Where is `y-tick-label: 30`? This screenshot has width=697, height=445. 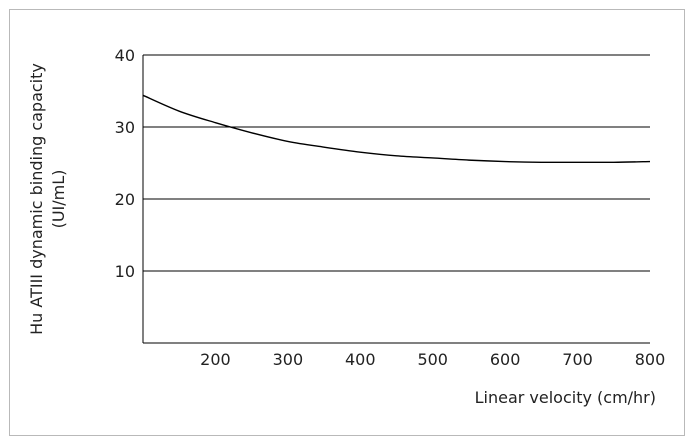 y-tick-label: 30 is located at coordinates (125, 127).